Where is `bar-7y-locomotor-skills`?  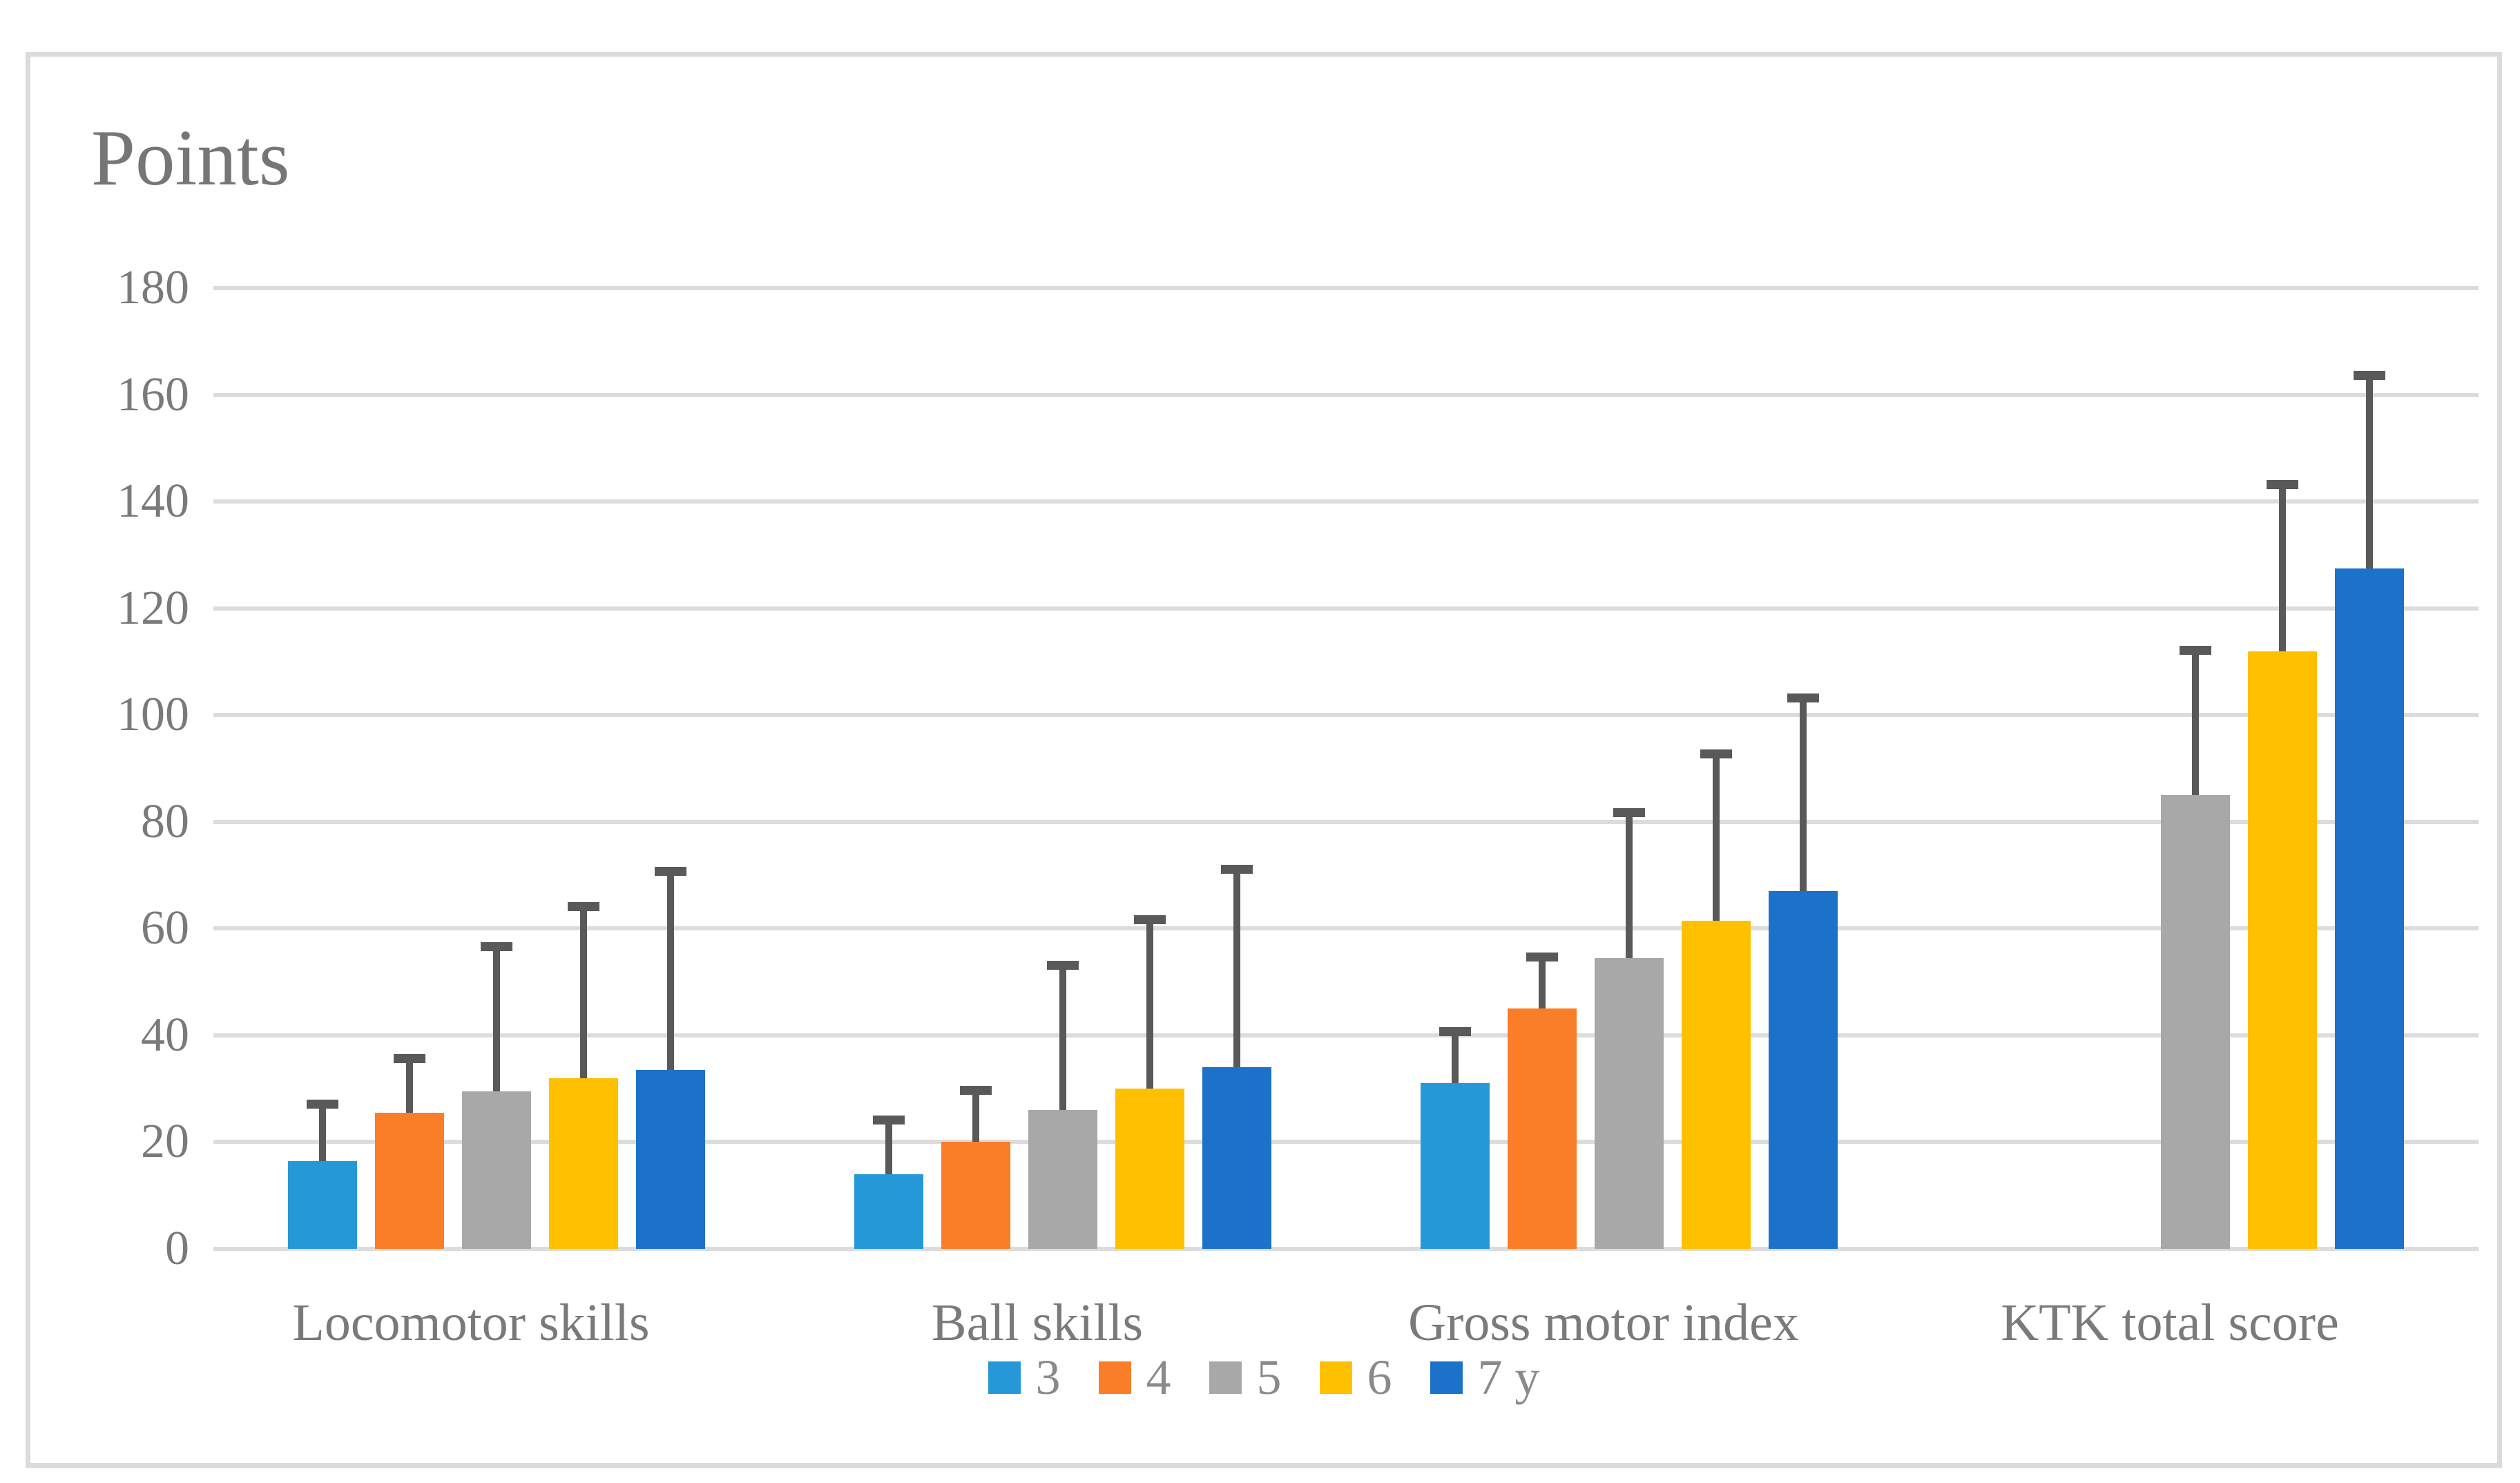 bar-7y-locomotor-skills is located at coordinates (670, 1159).